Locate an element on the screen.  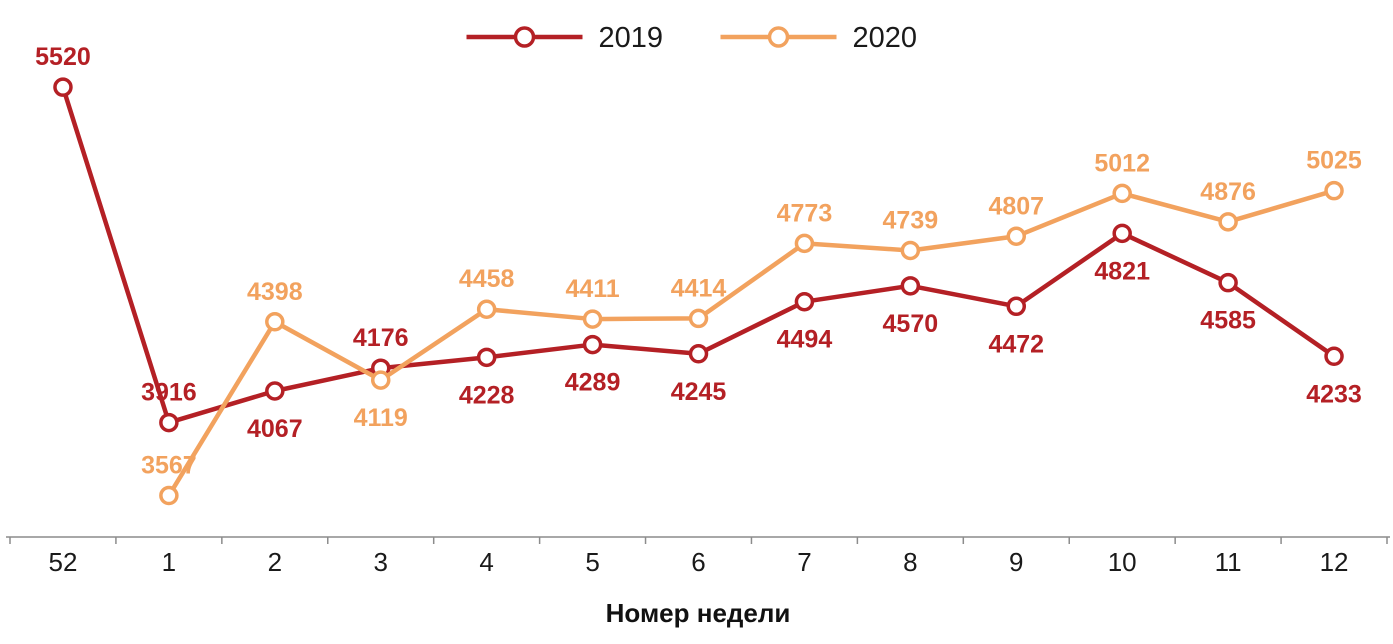
x-category-label: 3 is located at coordinates (380, 562).